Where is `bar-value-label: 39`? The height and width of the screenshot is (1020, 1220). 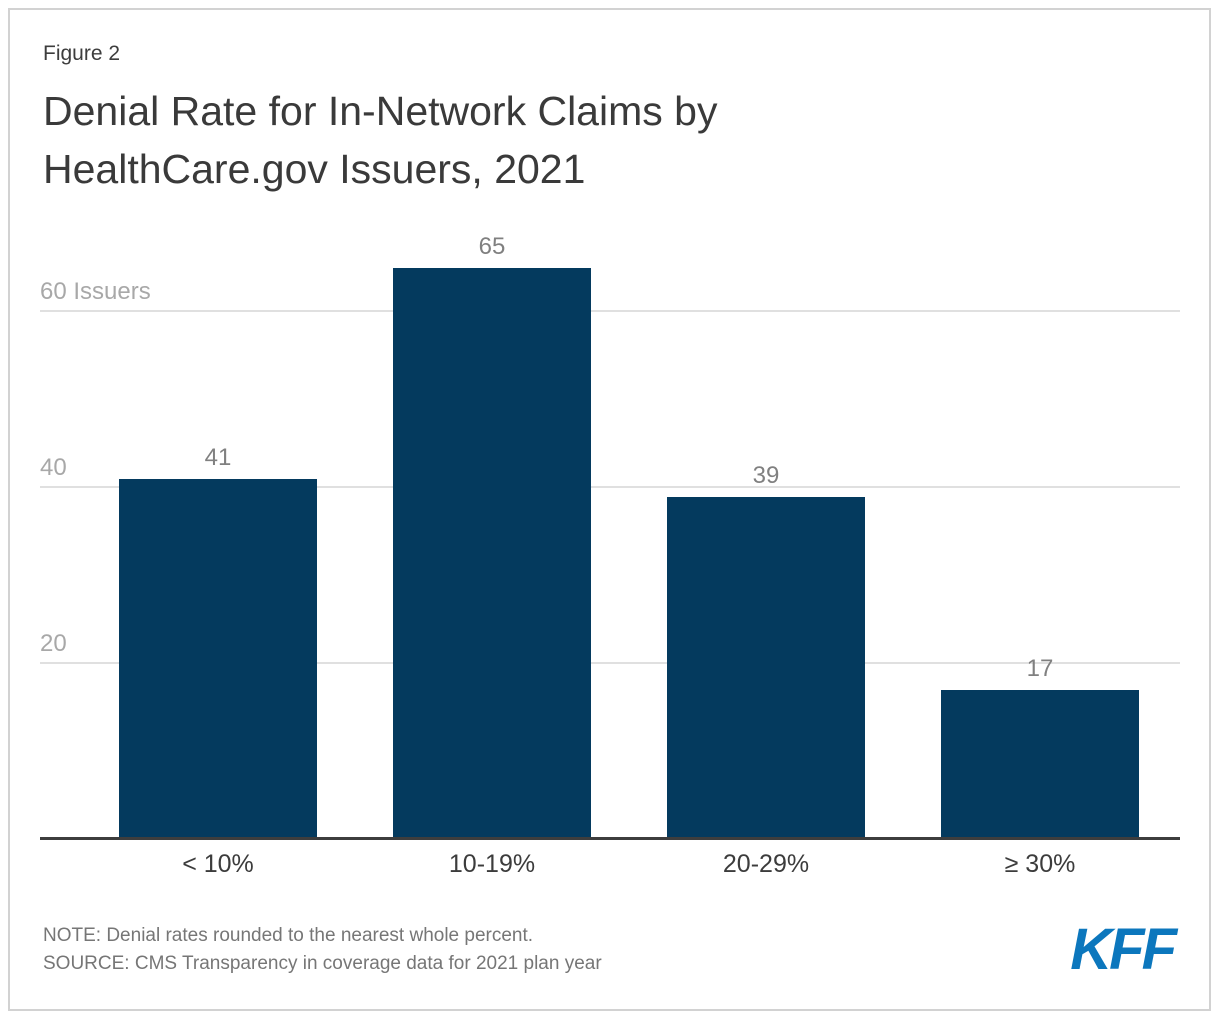 bar-value-label: 39 is located at coordinates (766, 475).